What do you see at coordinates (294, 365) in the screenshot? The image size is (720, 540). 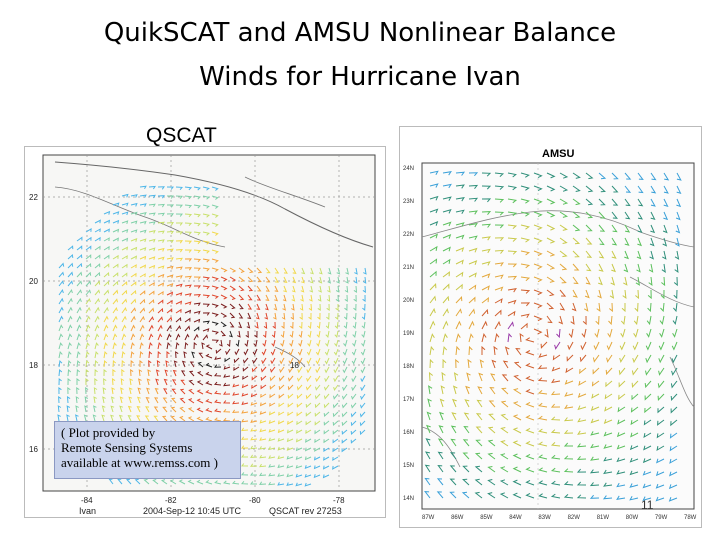 I see `qscat-inner-label: 18` at bounding box center [294, 365].